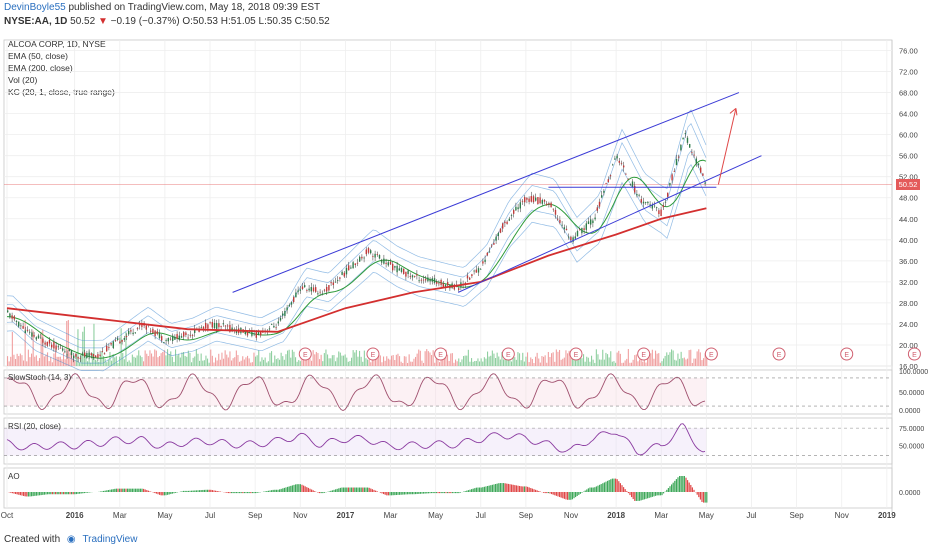  What do you see at coordinates (40, 68) in the screenshot?
I see `legend-ema200: EMA (200, close)` at bounding box center [40, 68].